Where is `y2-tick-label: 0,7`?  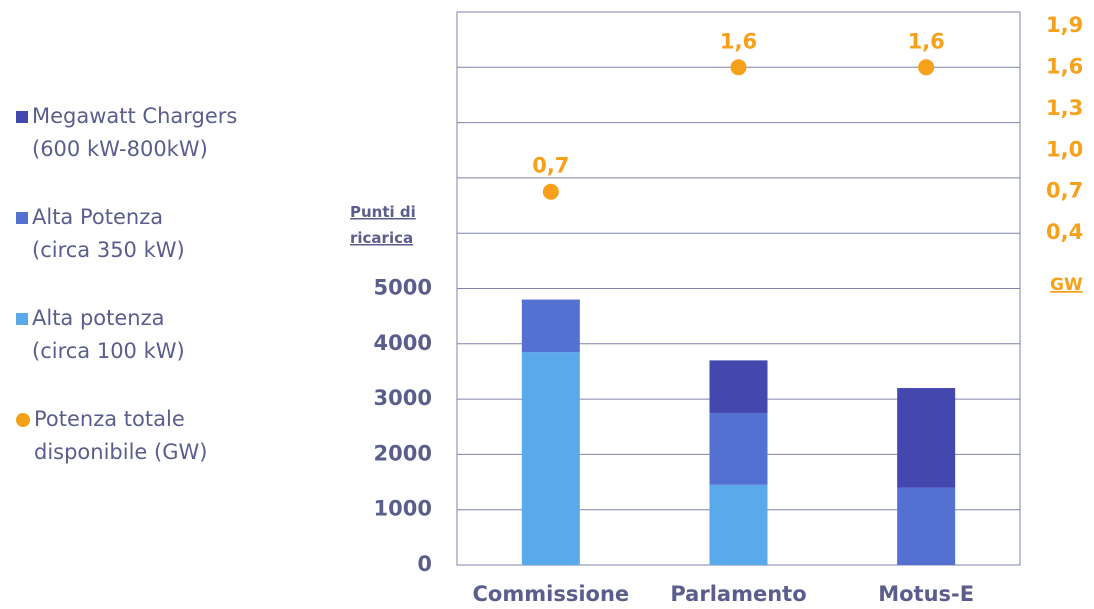 y2-tick-label: 0,7 is located at coordinates (1064, 191).